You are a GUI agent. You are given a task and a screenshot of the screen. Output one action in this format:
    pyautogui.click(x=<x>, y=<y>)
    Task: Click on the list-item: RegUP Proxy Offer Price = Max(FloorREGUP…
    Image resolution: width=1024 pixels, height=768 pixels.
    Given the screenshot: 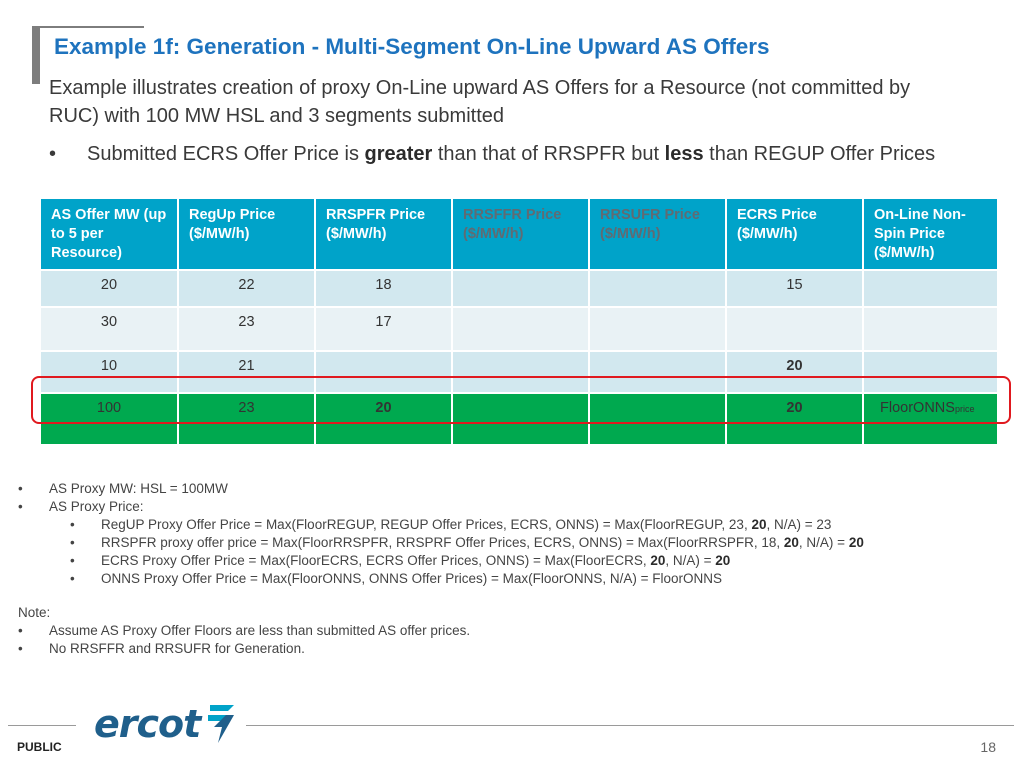 What is the action you would take?
    pyautogui.click(x=513, y=525)
    